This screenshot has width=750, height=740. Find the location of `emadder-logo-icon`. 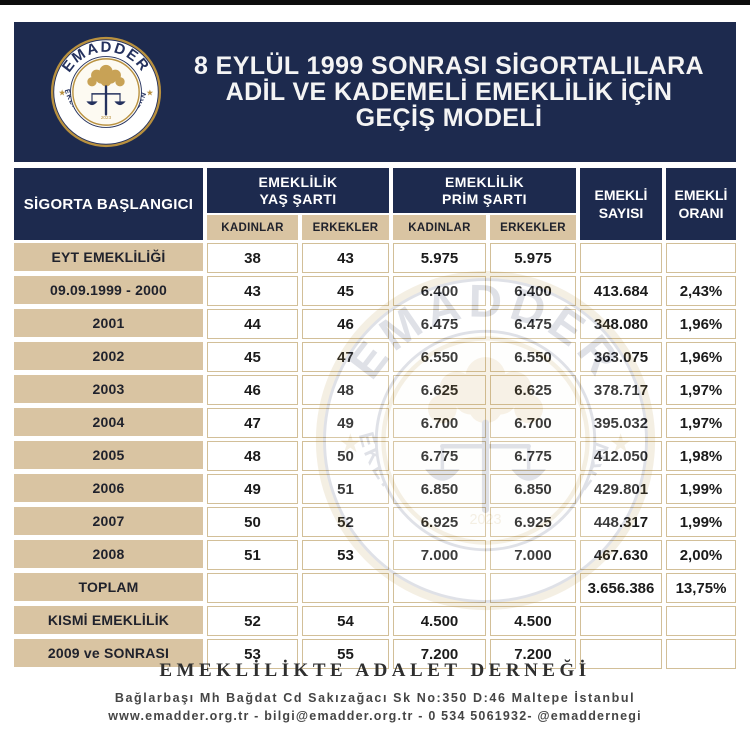

emadder-logo-icon is located at coordinates (106, 92).